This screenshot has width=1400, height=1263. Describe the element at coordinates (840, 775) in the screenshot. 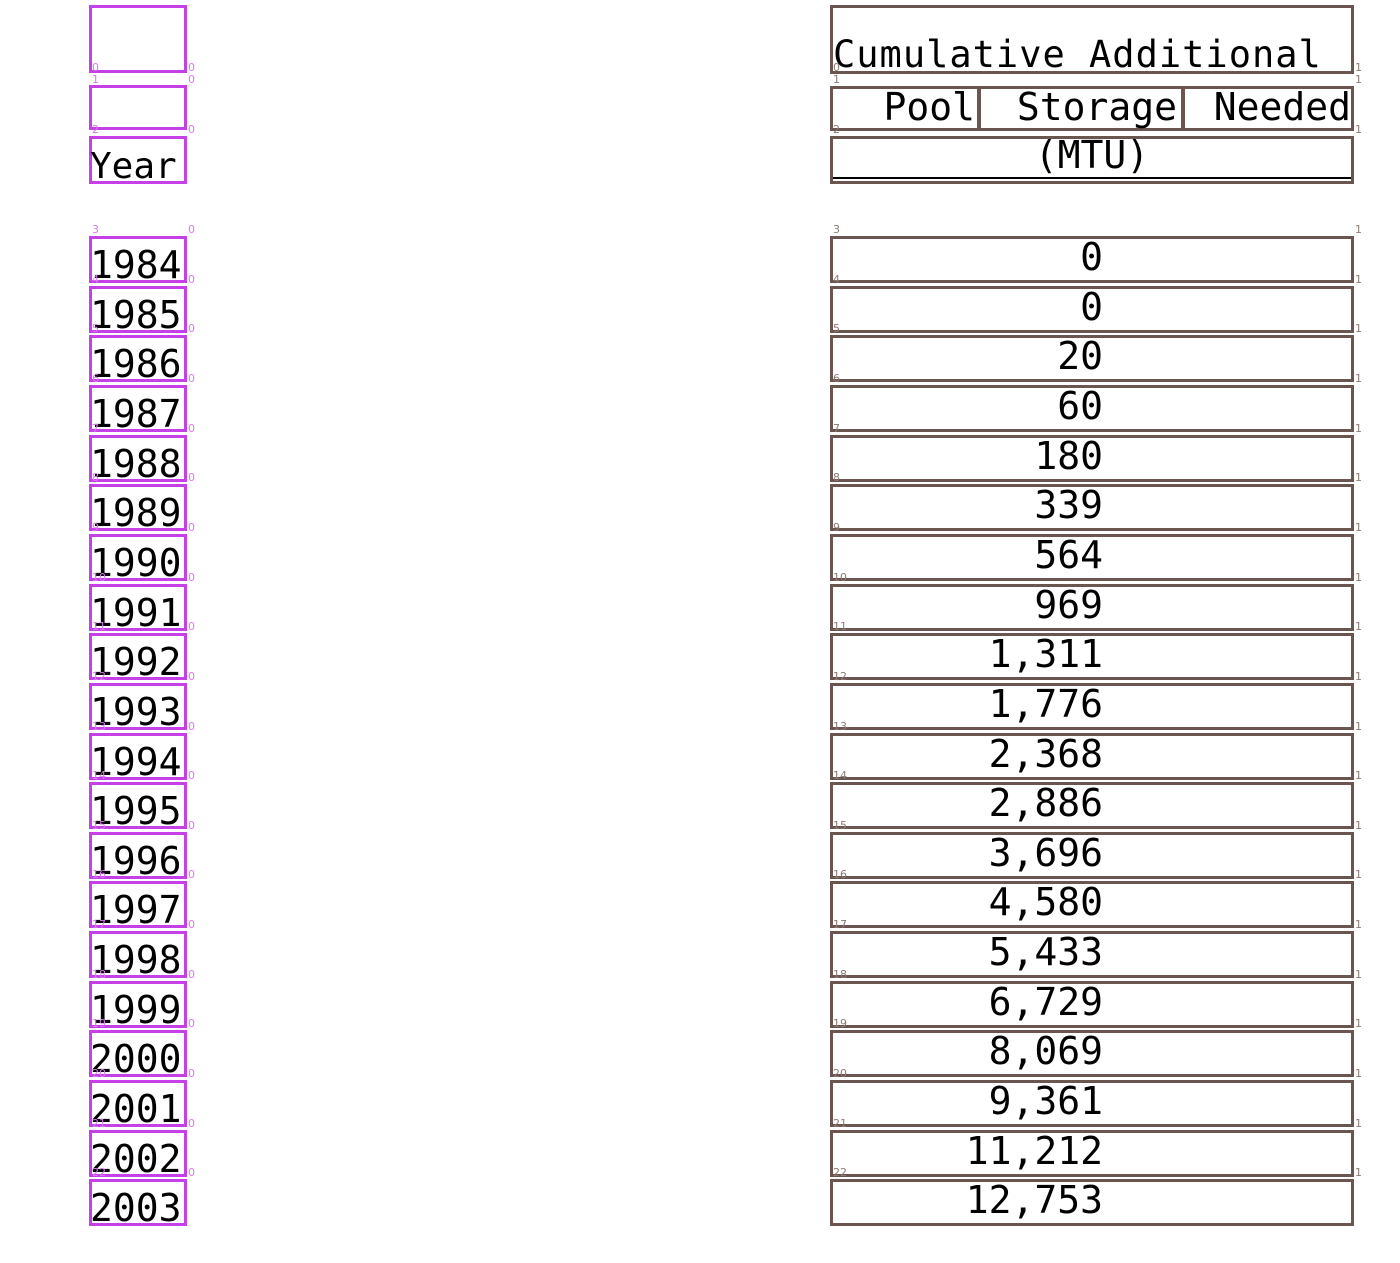

I see `row-index-tag: 14` at that location.